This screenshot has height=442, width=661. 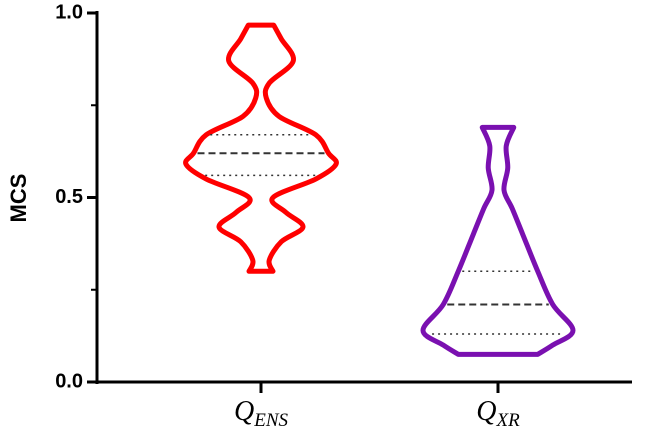 I want to click on x-tick-label: QXR, so click(x=498, y=413).